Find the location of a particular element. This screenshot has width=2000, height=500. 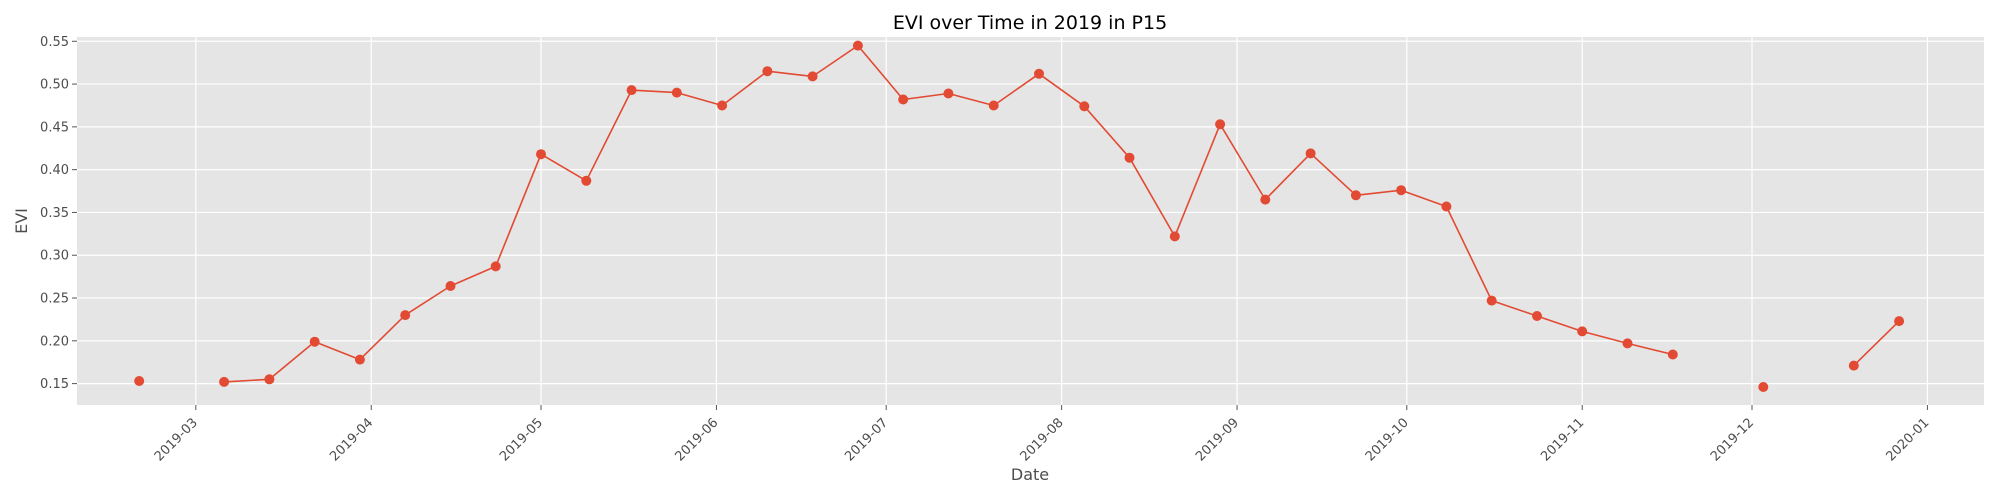

y-tick-label: 0.30 is located at coordinates (54, 256).